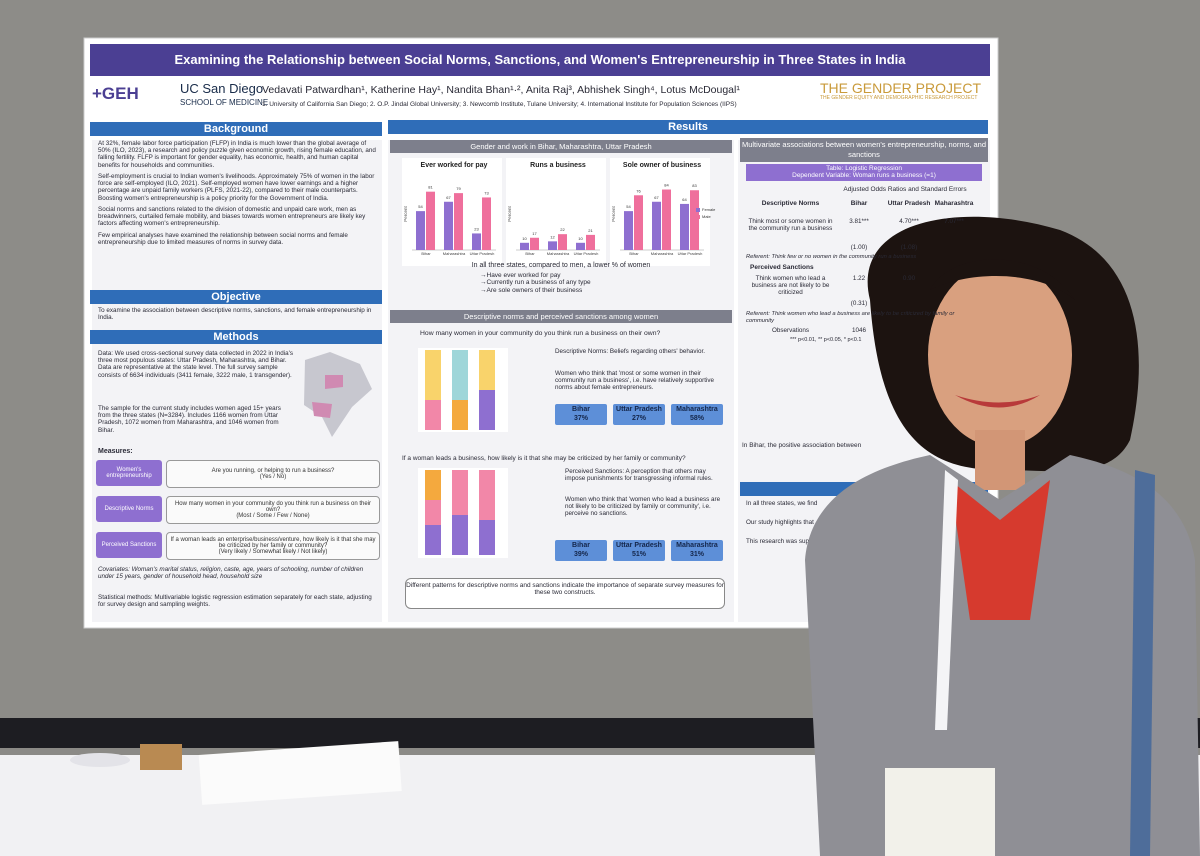 The width and height of the screenshot is (1200, 856). What do you see at coordinates (780, 523) in the screenshot?
I see `conclusion-item: Our study highlights that` at bounding box center [780, 523].